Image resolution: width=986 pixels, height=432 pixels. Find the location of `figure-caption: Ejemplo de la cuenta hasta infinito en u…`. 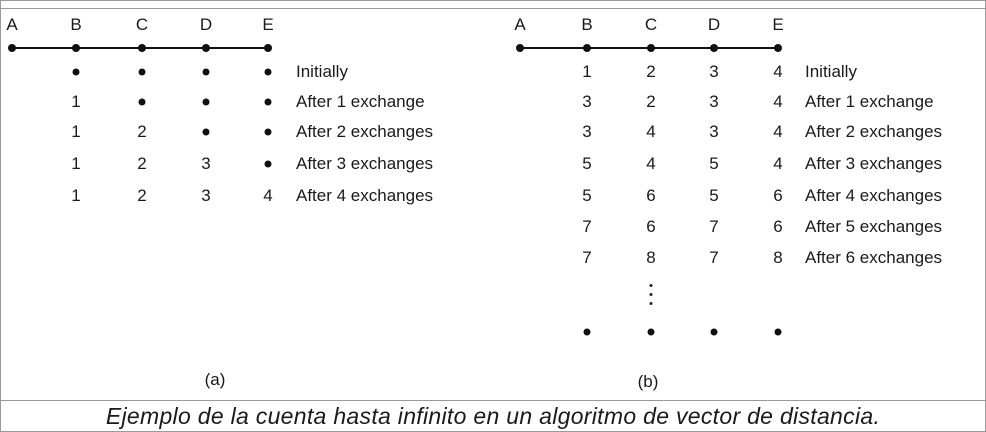

figure-caption: Ejemplo de la cuenta hasta infinito en u… is located at coordinates (493, 416).